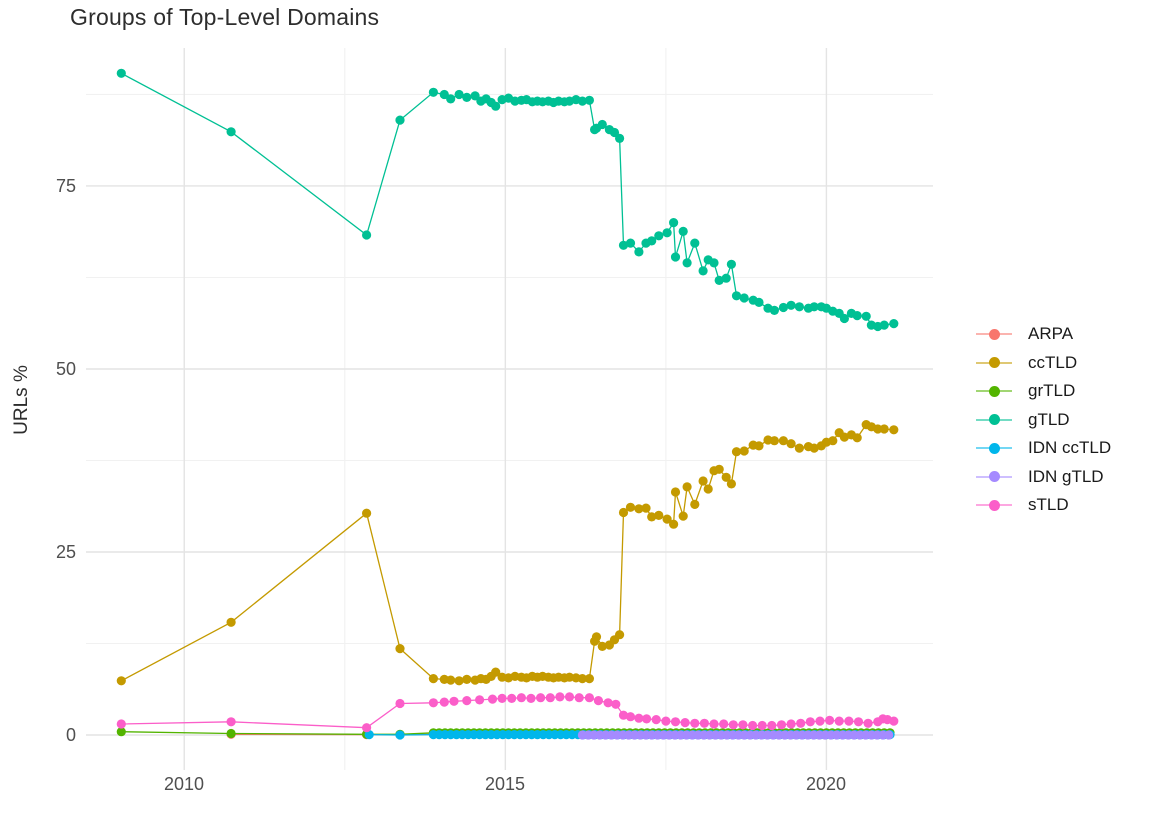 The height and width of the screenshot is (827, 1164). What do you see at coordinates (70, 735) in the screenshot?
I see `y-tick-label-0: 0` at bounding box center [70, 735].